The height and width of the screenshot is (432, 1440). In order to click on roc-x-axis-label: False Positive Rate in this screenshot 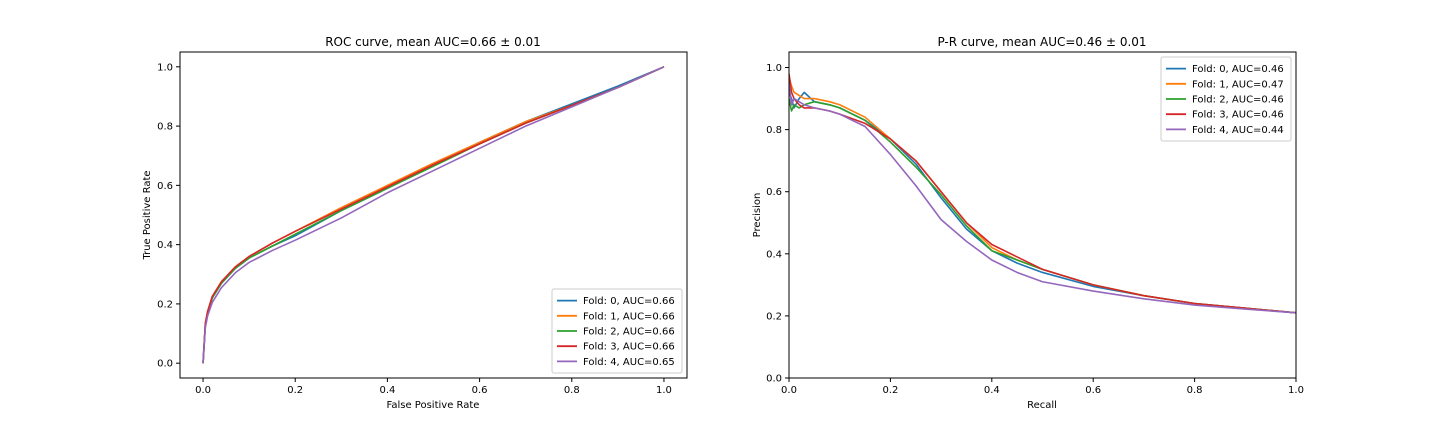, I will do `click(433, 405)`.